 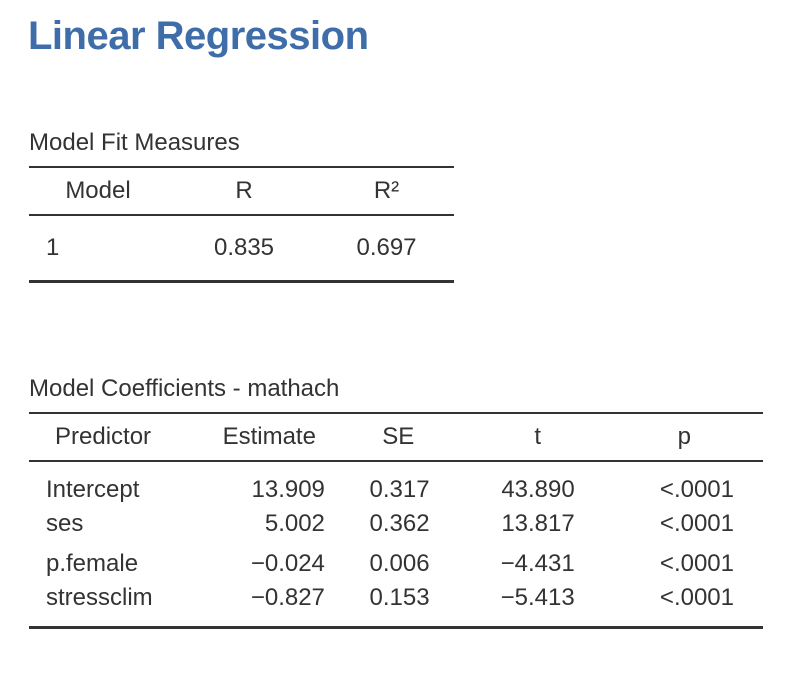 I want to click on table-header-row: Predictor Estimate SE t p, so click(x=396, y=437).